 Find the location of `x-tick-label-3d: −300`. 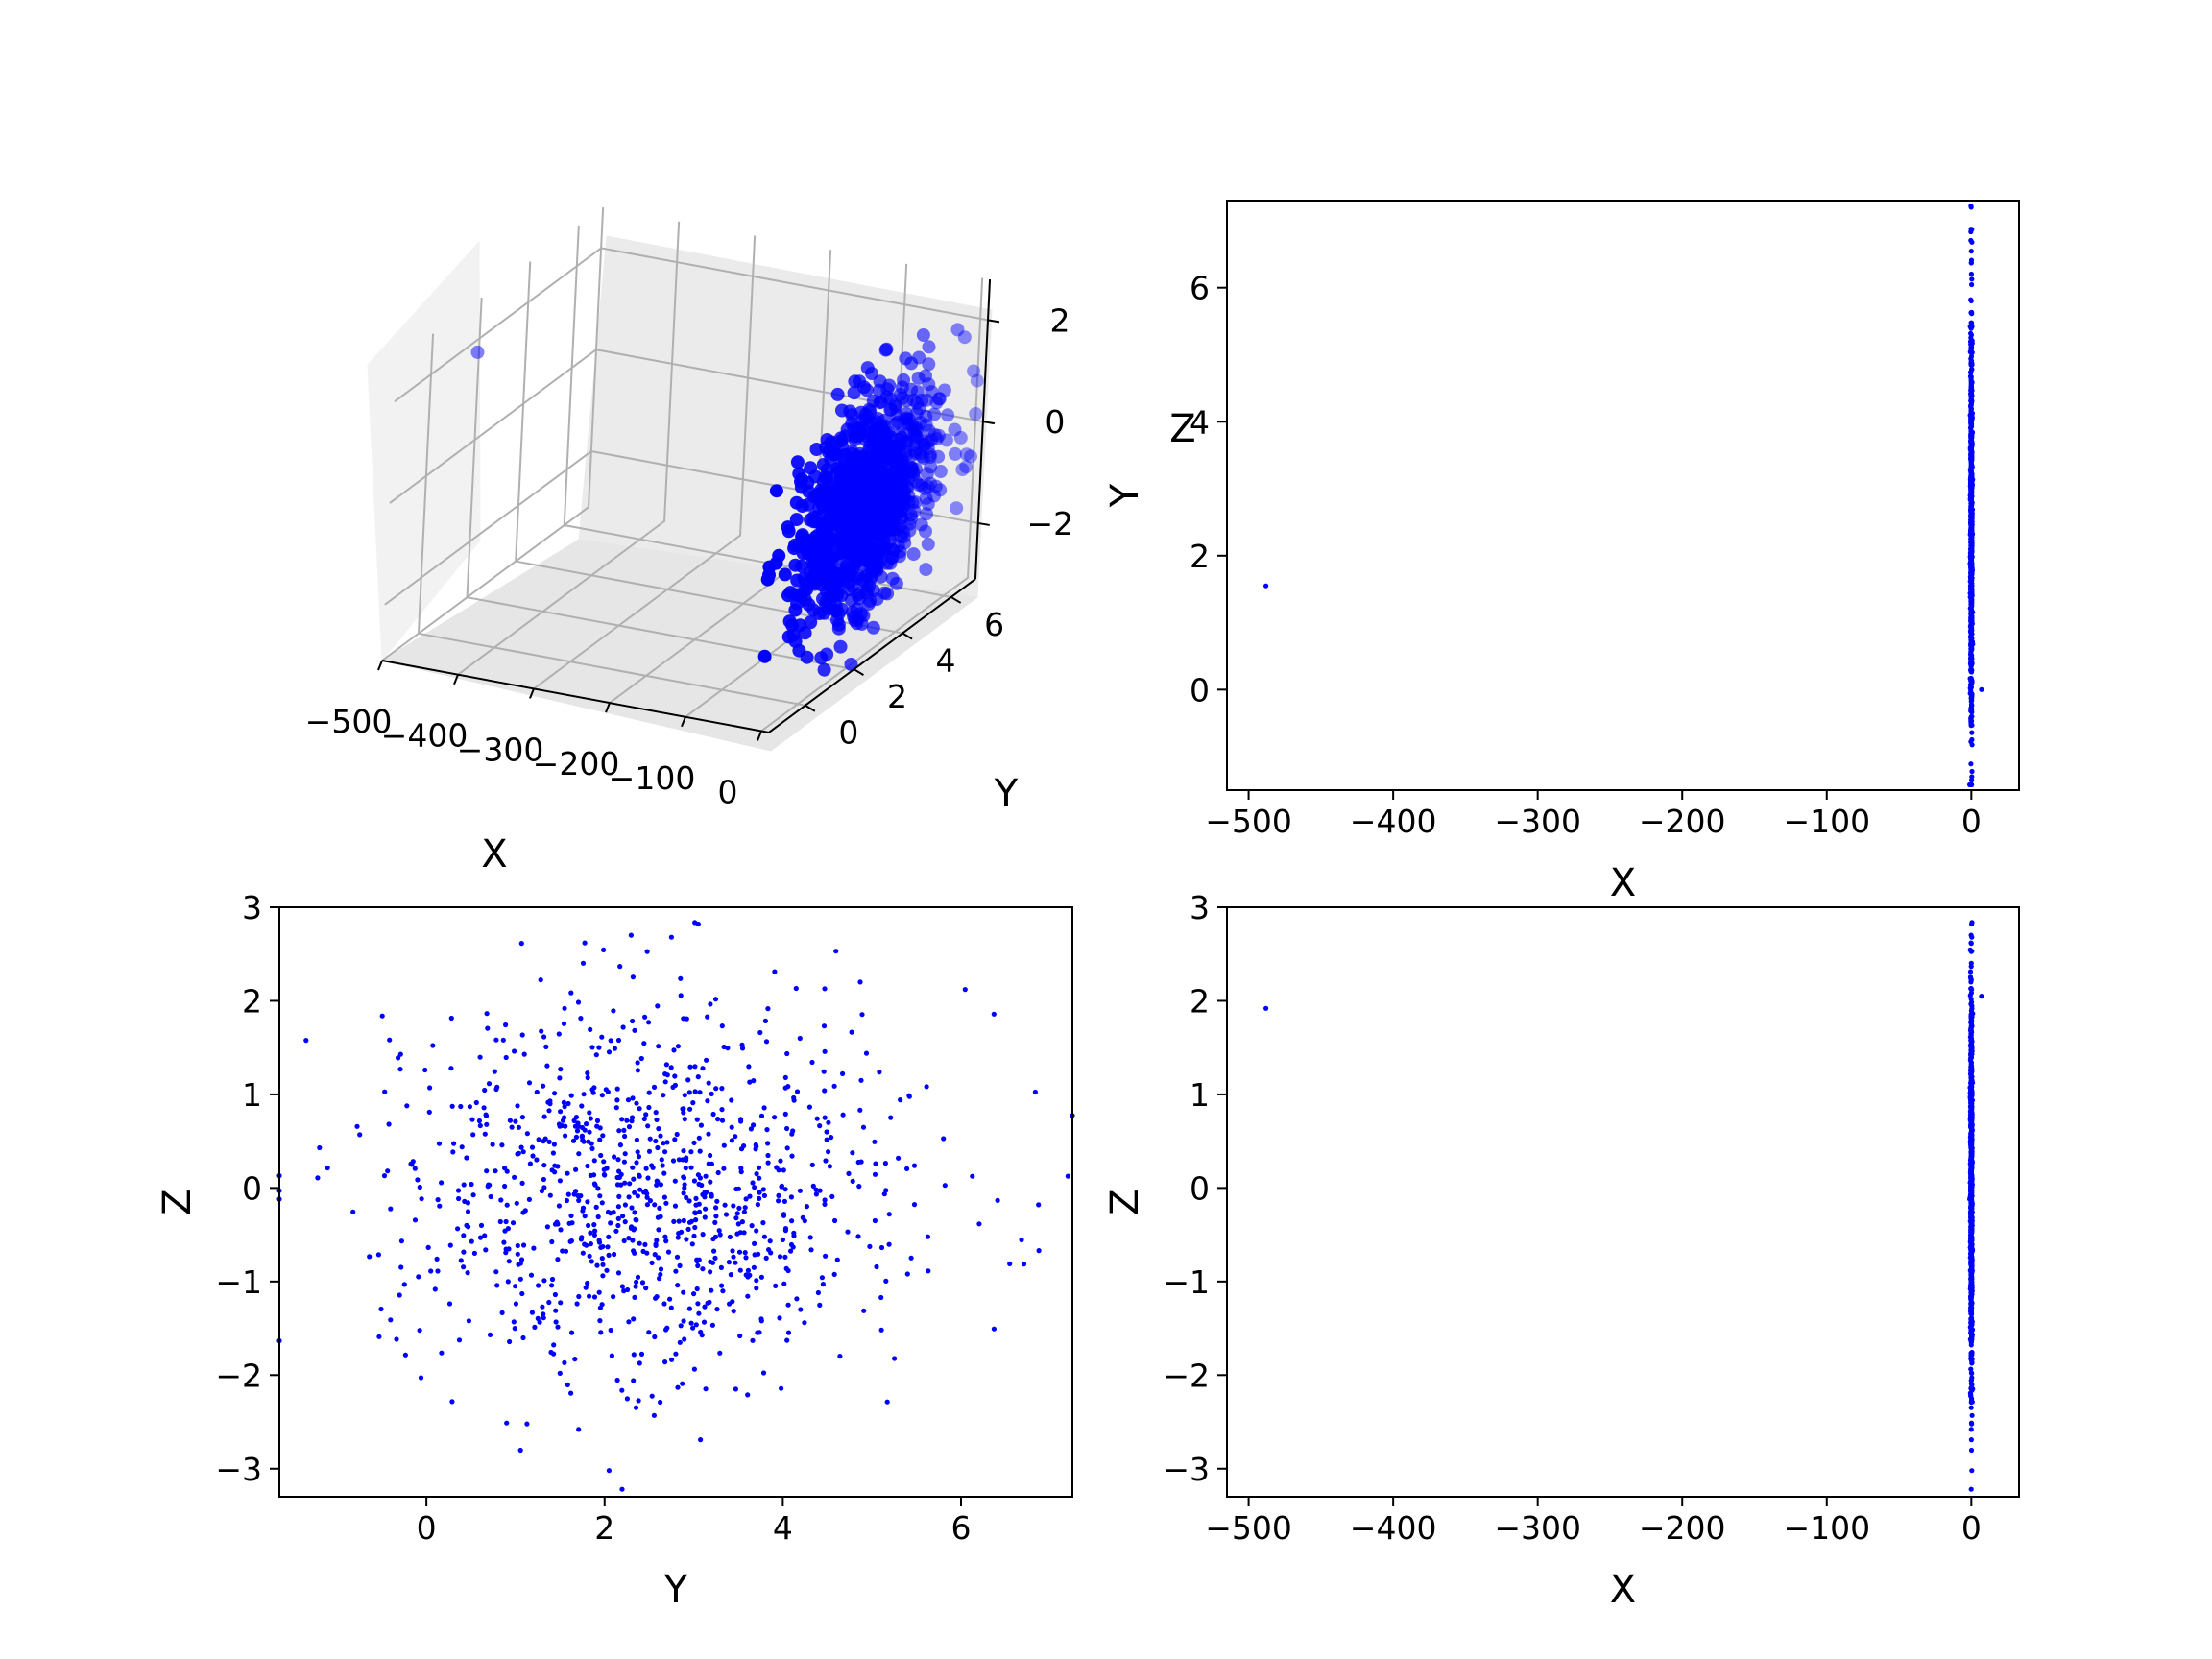

x-tick-label-3d: −300 is located at coordinates (500, 749).